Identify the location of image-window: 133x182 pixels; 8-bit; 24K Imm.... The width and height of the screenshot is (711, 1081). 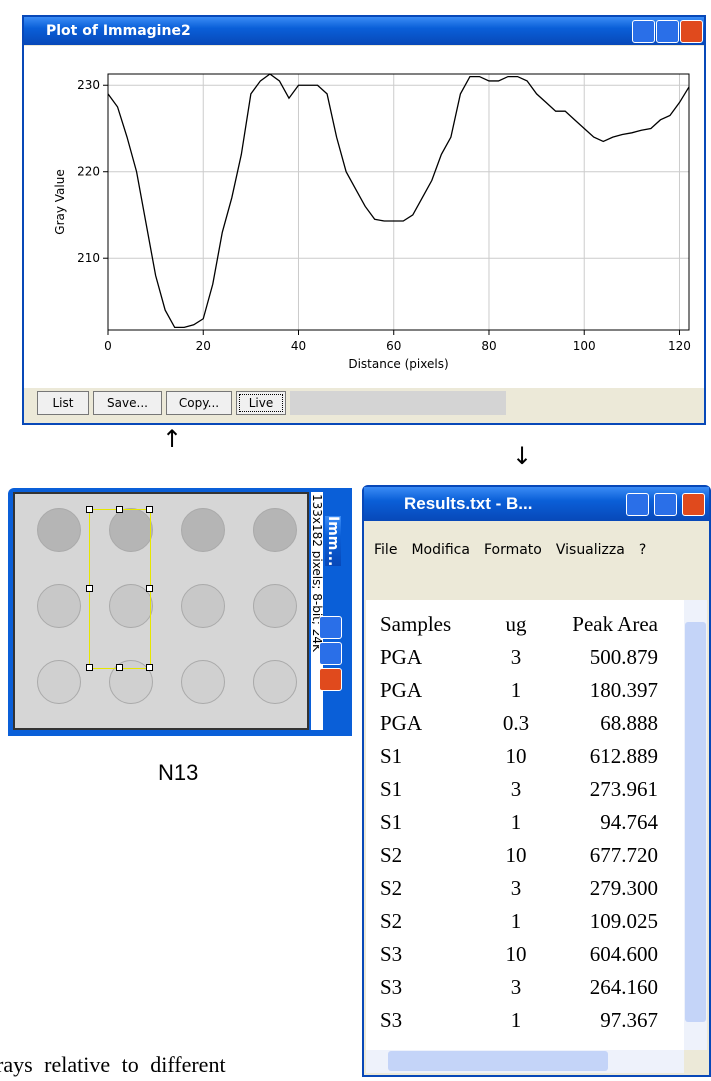
(180, 612).